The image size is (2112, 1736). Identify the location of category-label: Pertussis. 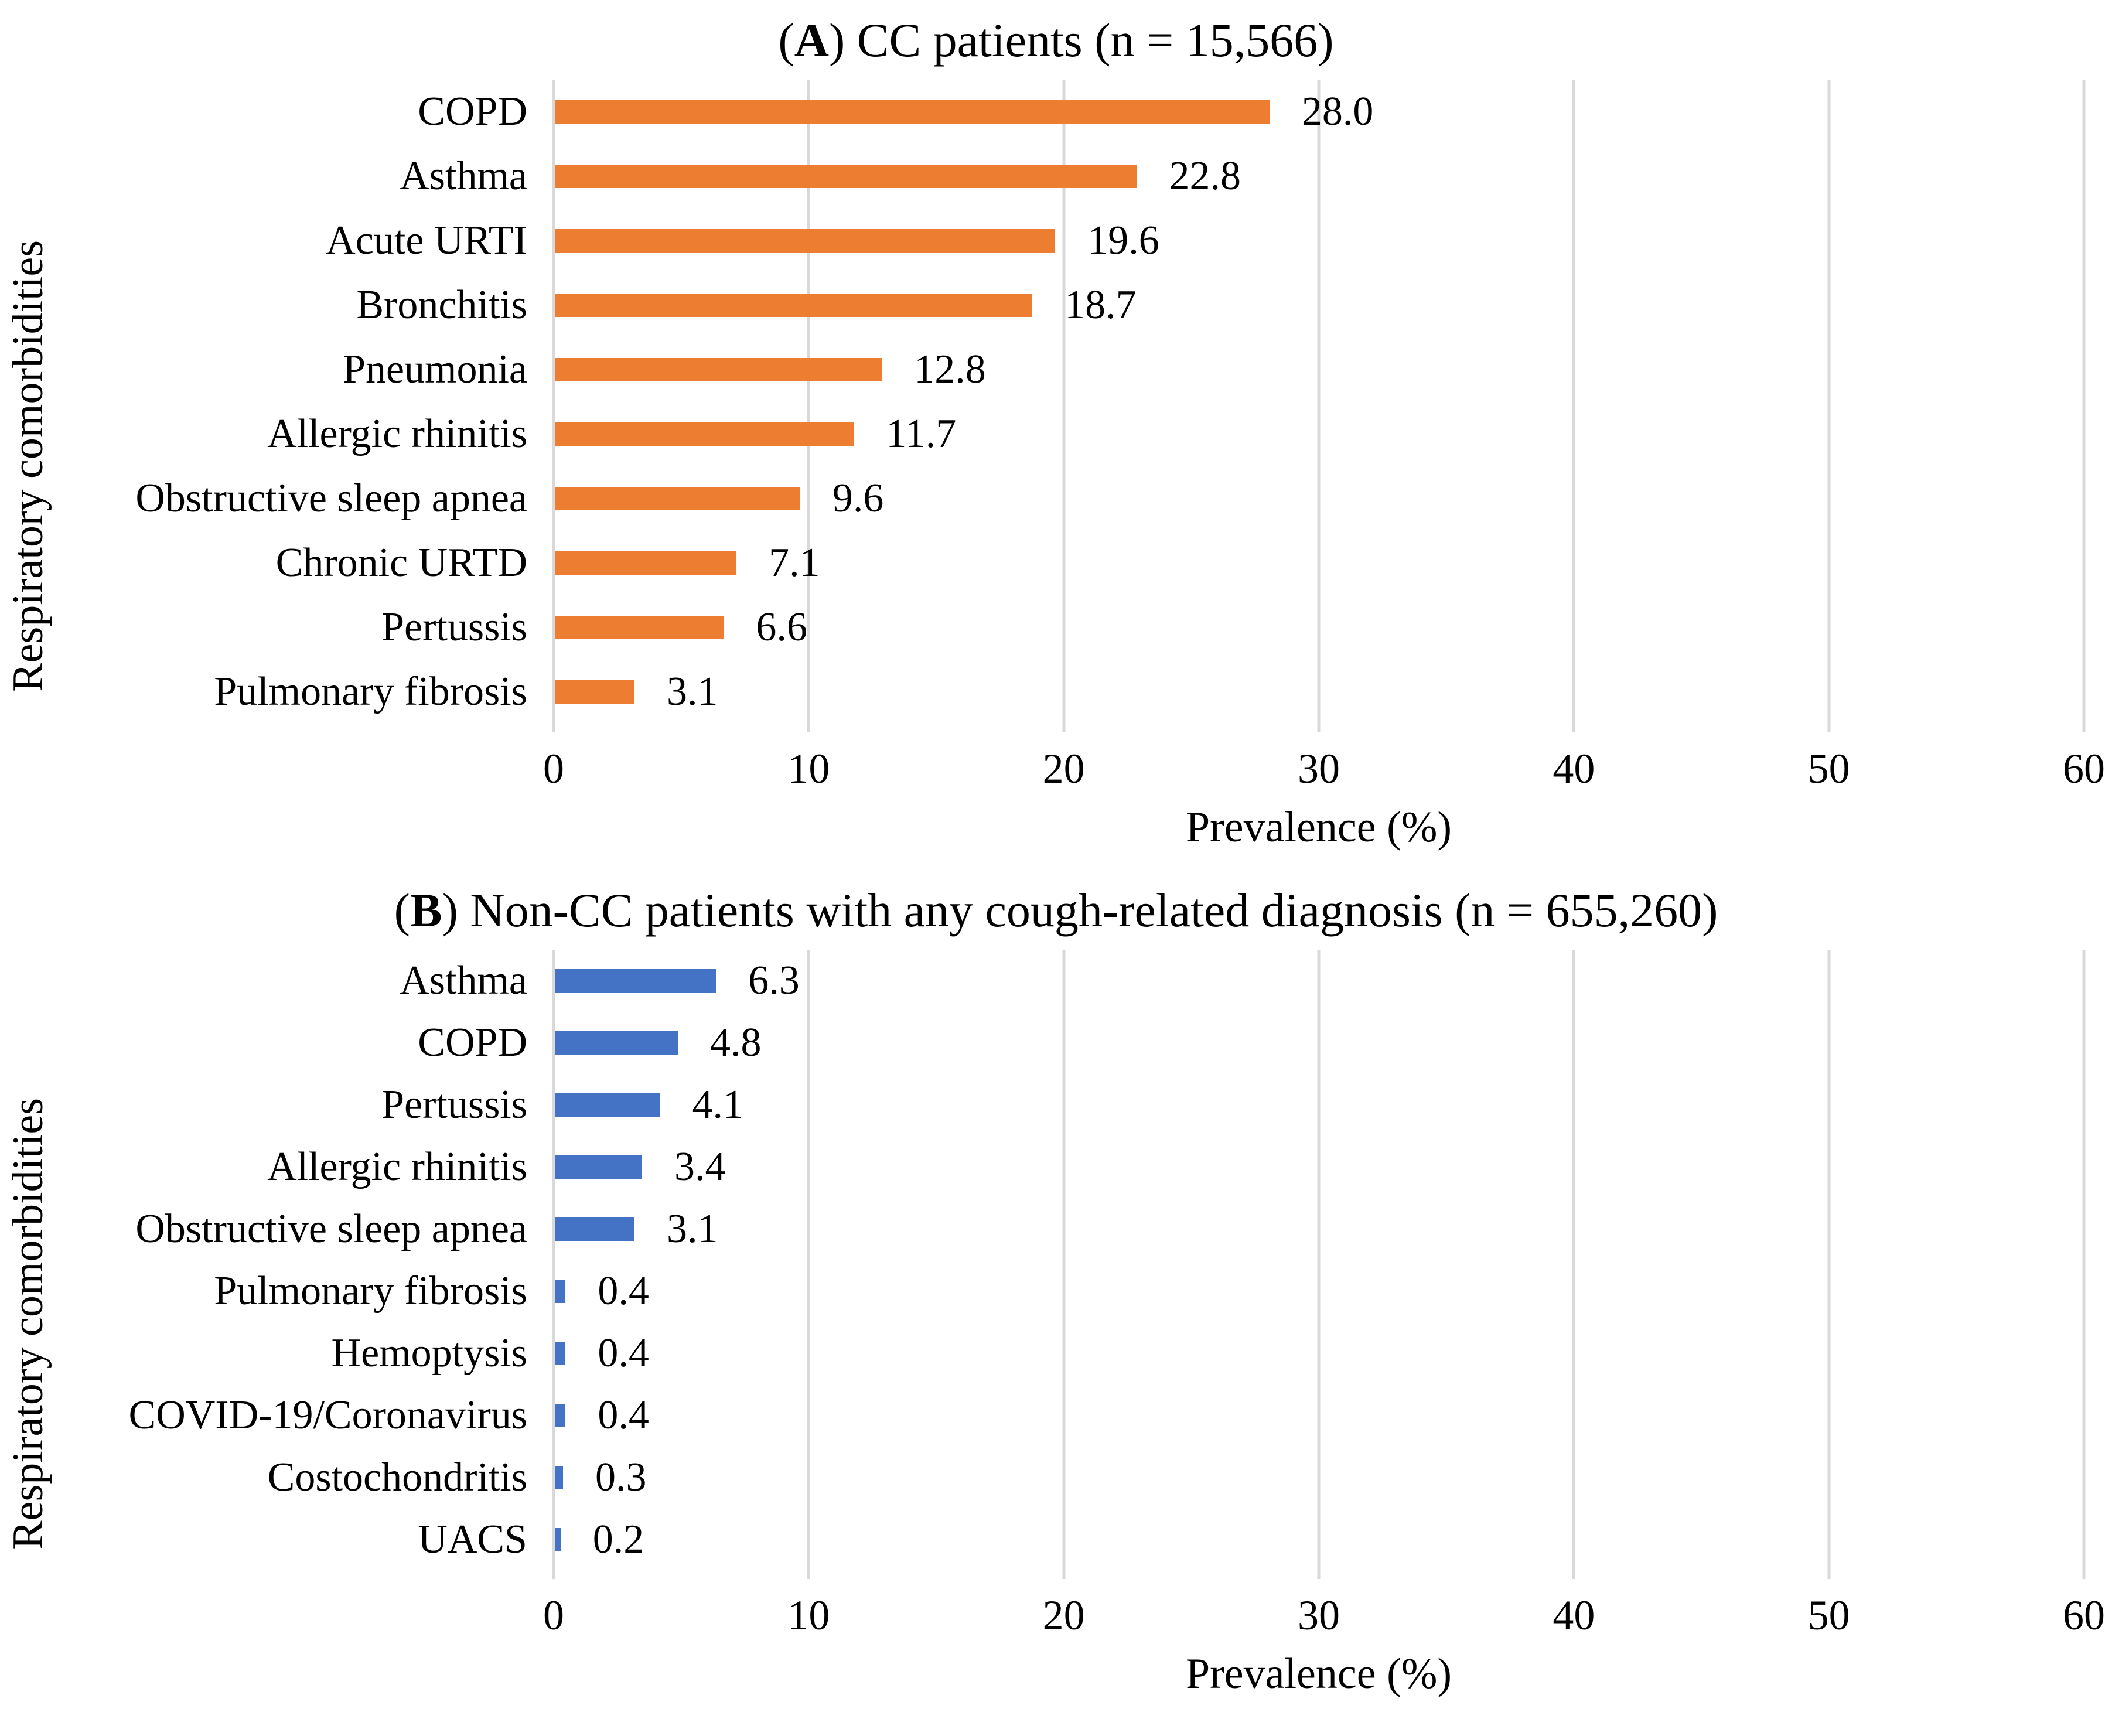
(454, 1104).